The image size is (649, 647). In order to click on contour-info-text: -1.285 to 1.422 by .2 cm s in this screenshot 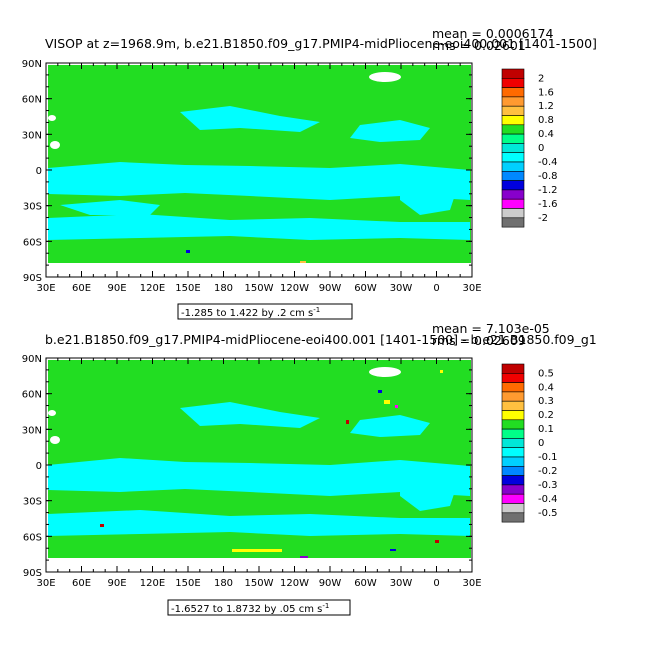, I will do `click(247, 313)`.